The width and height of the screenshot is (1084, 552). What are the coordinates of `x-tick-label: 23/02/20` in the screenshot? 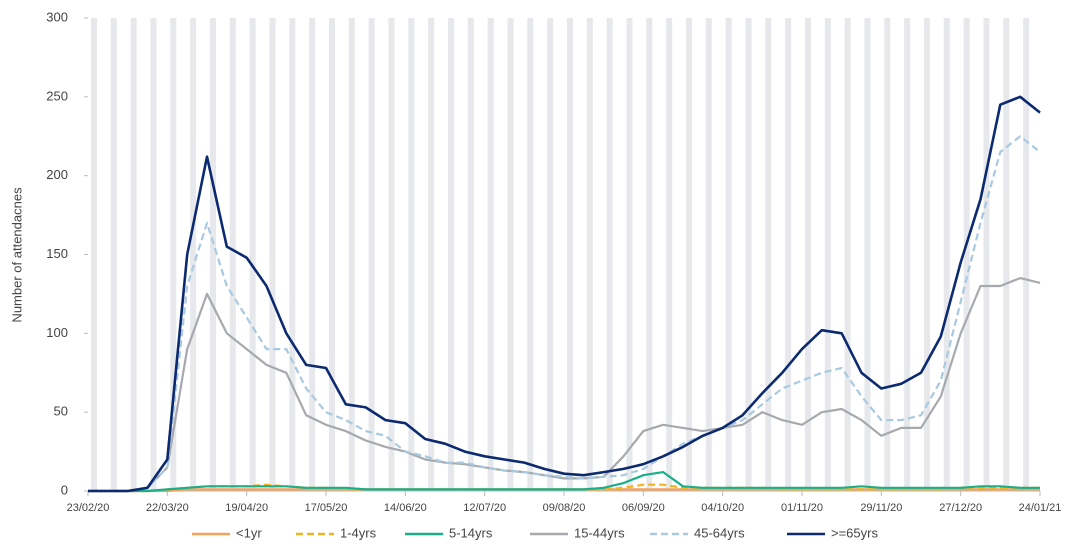 It's located at (88, 508).